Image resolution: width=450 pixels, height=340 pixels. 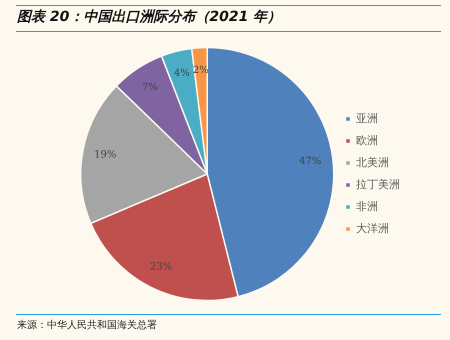 I want to click on data-label: 4%, so click(x=182, y=73).